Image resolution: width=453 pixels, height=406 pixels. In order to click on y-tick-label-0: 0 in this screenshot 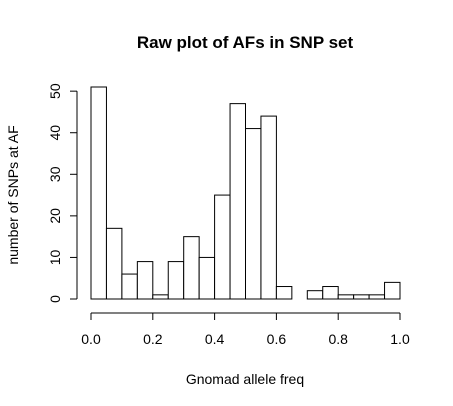, I will do `click(55, 299)`.